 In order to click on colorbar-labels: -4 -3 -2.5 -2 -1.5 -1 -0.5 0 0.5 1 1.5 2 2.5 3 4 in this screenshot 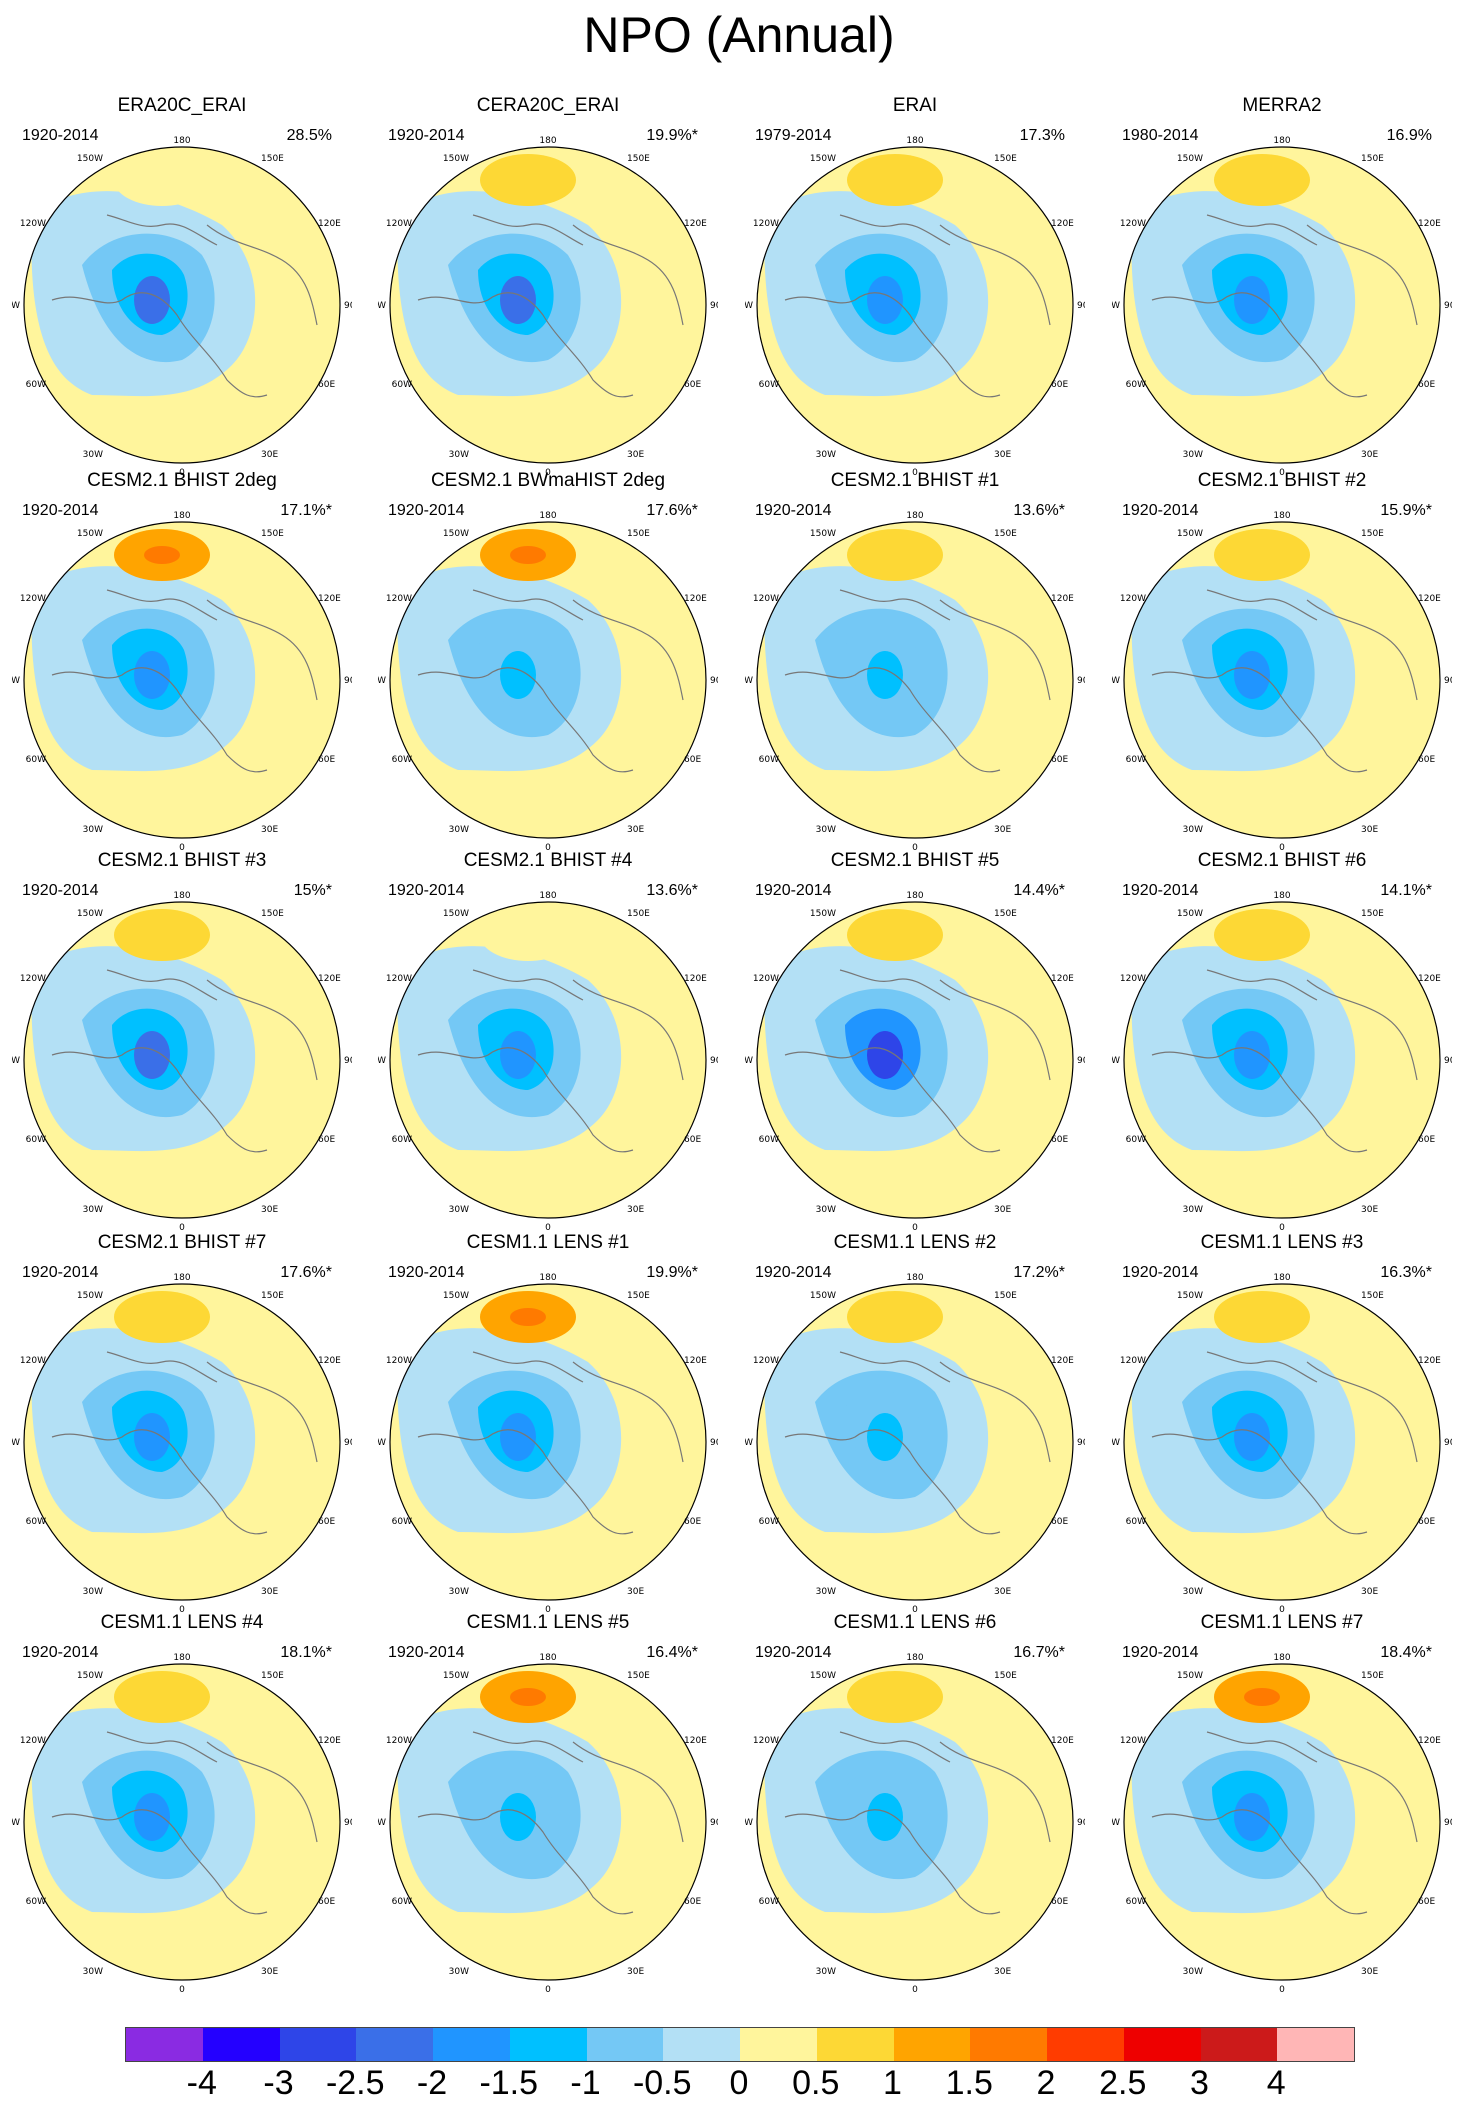, I will do `click(739, 2084)`.